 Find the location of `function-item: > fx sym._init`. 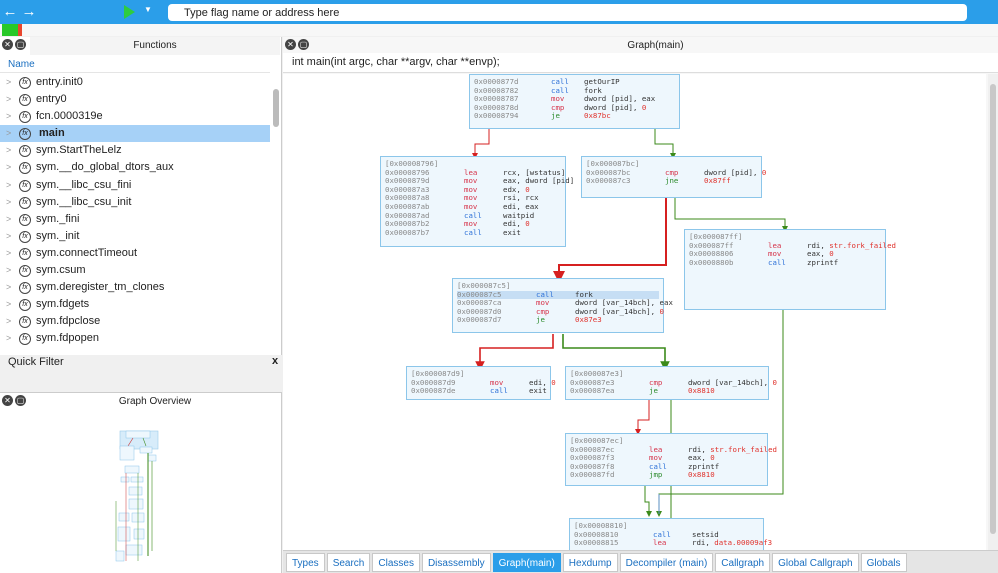

function-item: > fx sym._init is located at coordinates (135, 236).